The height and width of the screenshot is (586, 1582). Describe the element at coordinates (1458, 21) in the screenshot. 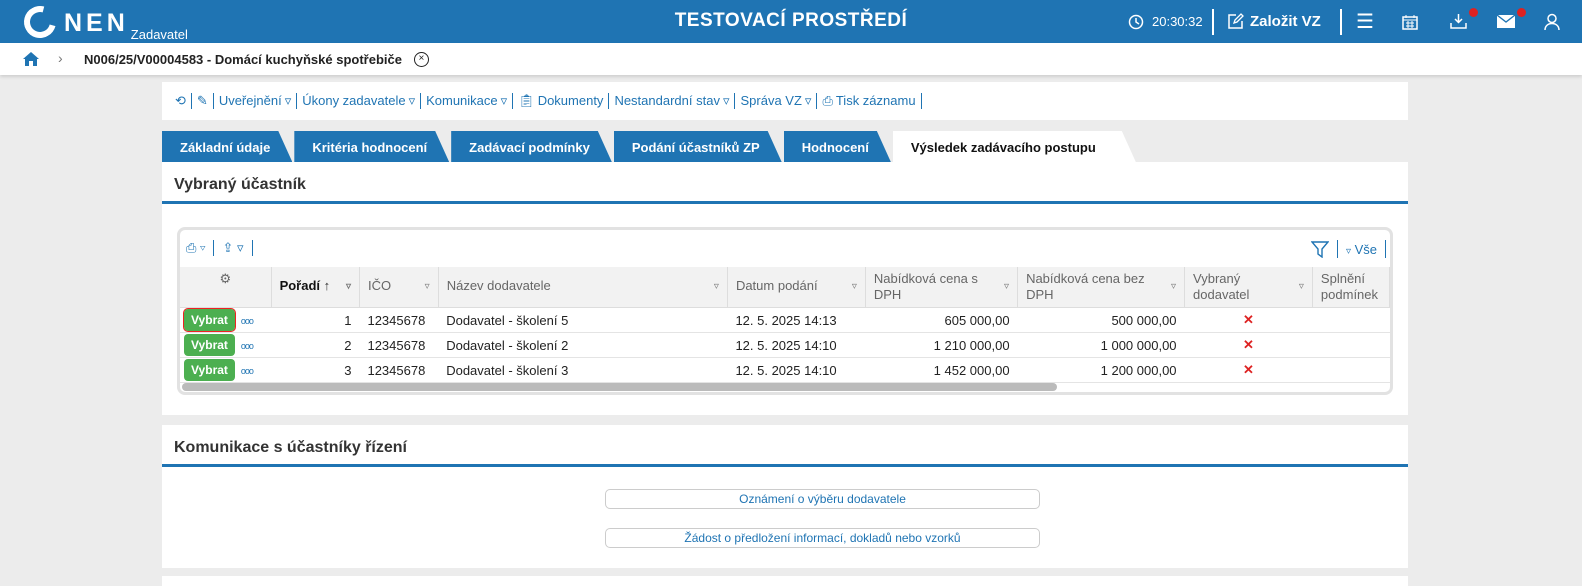

I see `download-icon` at that location.